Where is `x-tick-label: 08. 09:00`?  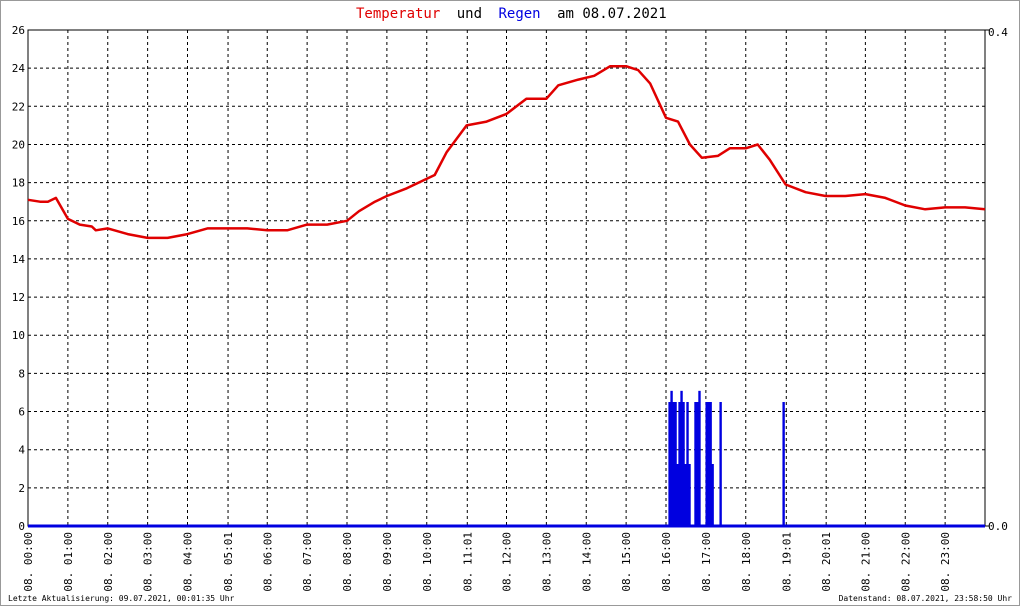
x-tick-label: 08. 09:00 is located at coordinates (387, 562).